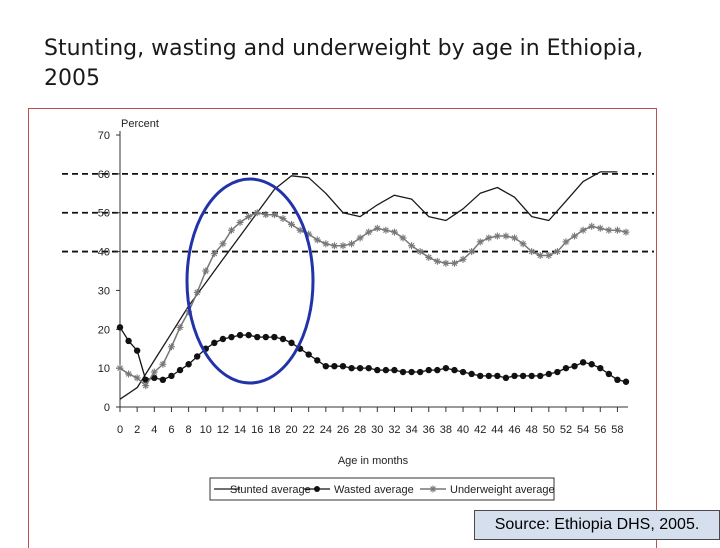  I want to click on x-tick-label: 24, so click(326, 430).